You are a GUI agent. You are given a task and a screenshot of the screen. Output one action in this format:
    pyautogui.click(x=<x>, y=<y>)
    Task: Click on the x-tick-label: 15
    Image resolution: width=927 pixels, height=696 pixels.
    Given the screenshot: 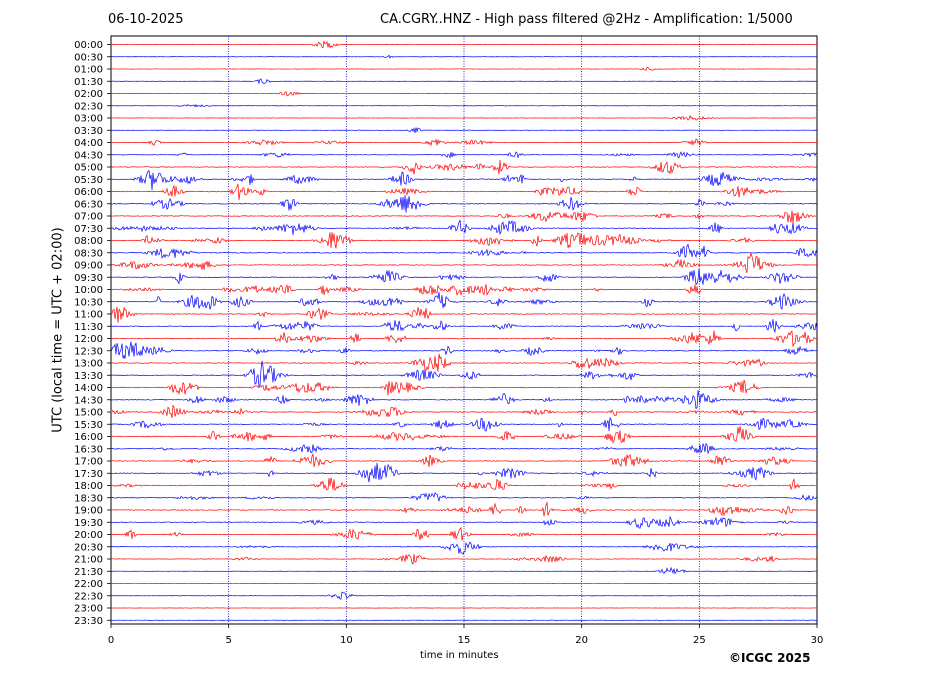 What is the action you would take?
    pyautogui.click(x=464, y=640)
    